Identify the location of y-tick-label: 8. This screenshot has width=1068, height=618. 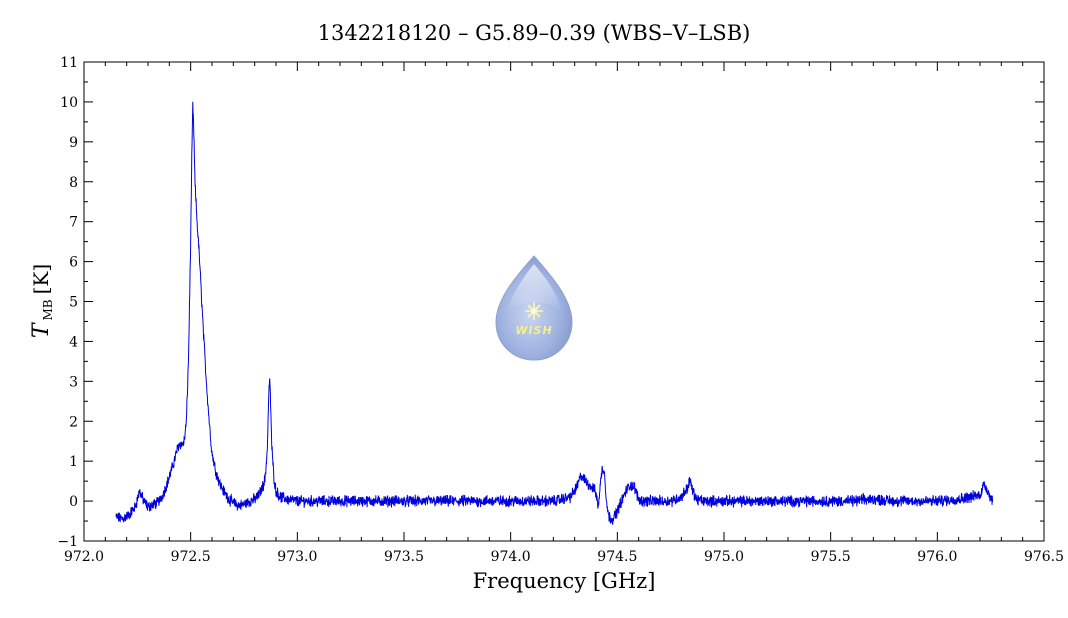
(73, 183).